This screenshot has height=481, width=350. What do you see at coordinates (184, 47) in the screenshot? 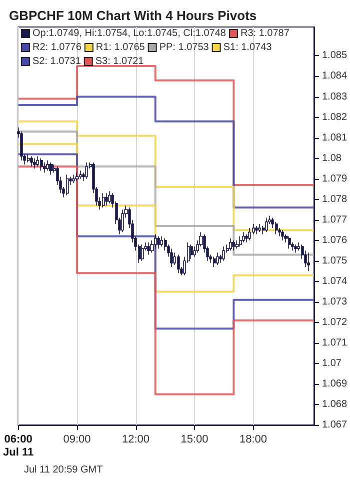
I see `legend-label: PP: 1.0753` at bounding box center [184, 47].